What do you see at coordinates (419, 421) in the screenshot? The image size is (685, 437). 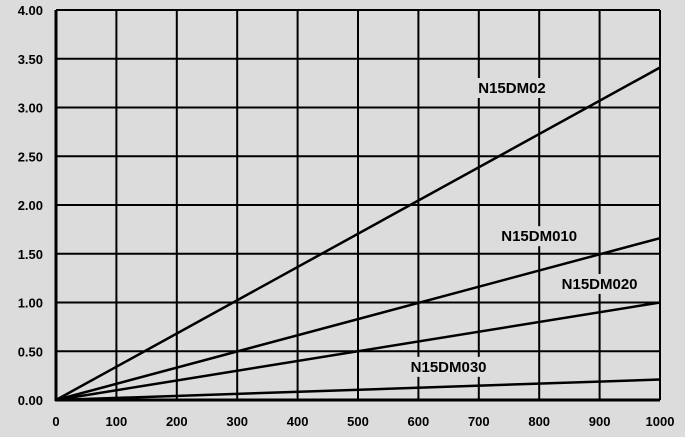 I see `x-tick-label: 600` at bounding box center [419, 421].